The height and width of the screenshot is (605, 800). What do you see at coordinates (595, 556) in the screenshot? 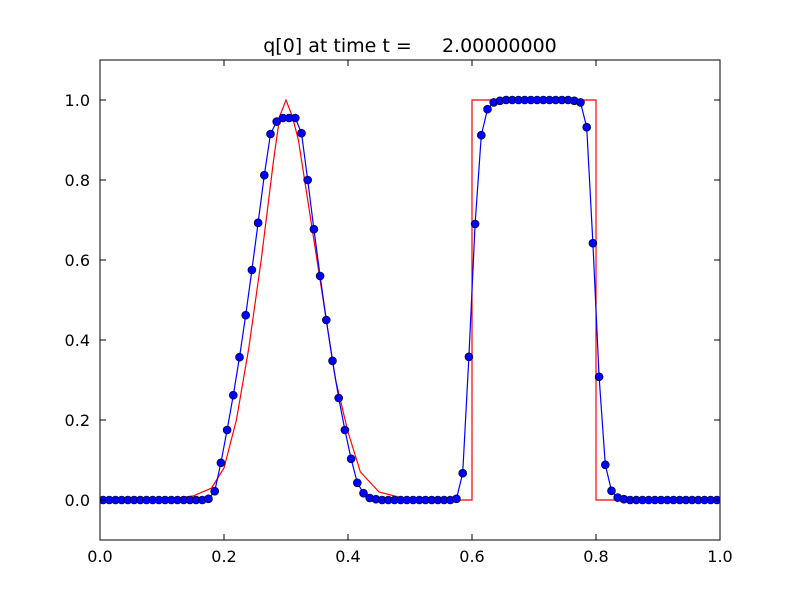
I see `x-tick-label: 0.8` at bounding box center [595, 556].